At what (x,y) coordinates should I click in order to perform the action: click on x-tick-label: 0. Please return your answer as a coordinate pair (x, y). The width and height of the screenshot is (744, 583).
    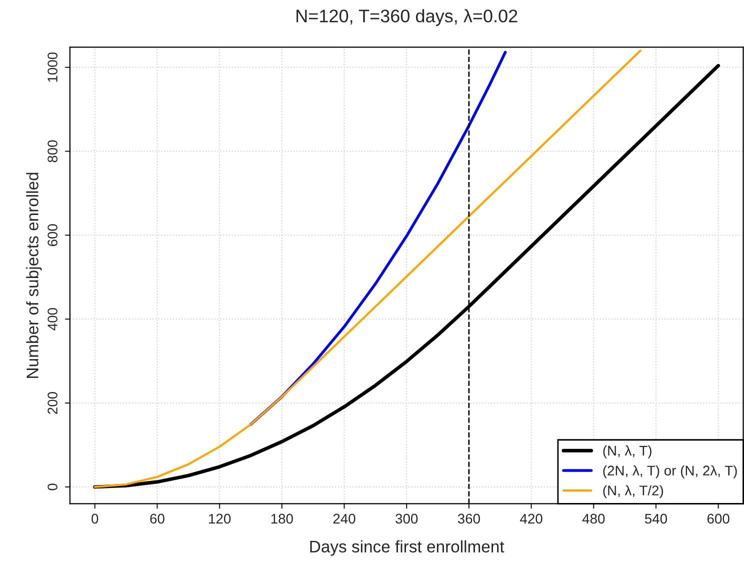
    Looking at the image, I should click on (95, 519).